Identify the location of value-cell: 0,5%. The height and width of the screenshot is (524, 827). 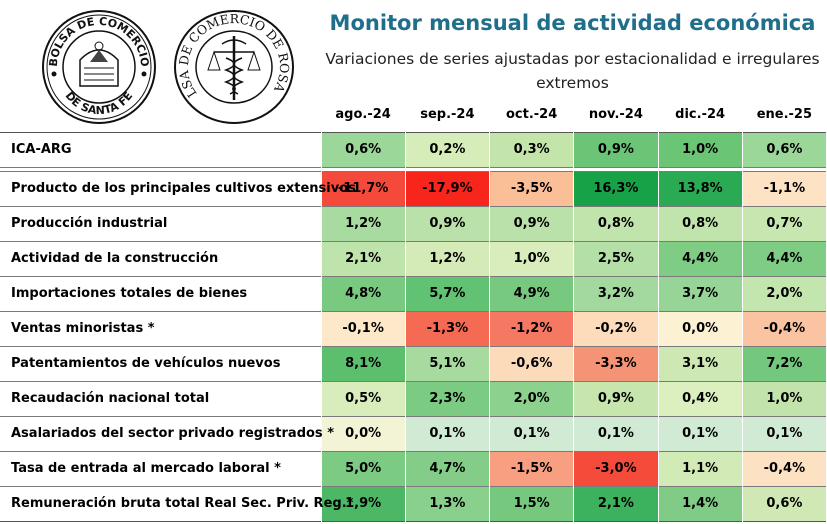
(363, 398).